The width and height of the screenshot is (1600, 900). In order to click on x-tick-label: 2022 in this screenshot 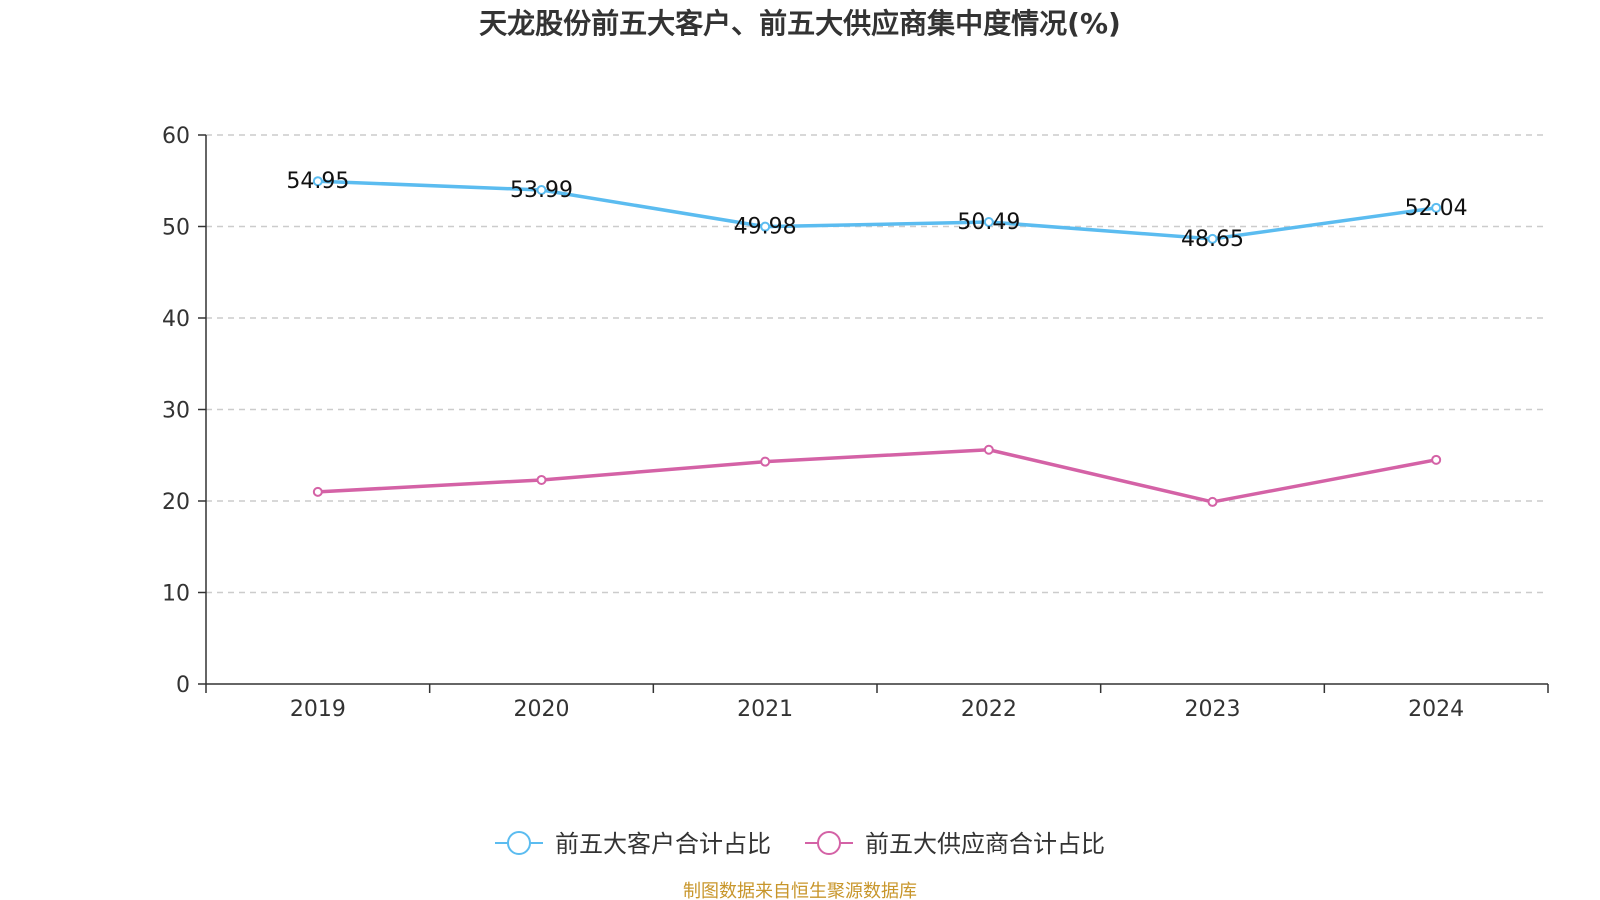, I will do `click(989, 709)`.